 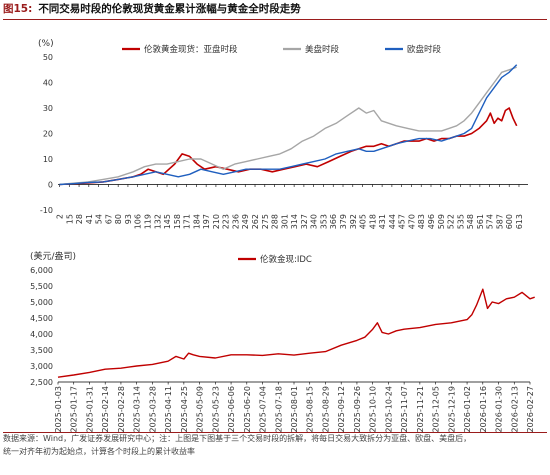 What do you see at coordinates (404, 409) in the screenshot?
I see `chart2-x-tick: 2025-11-07` at bounding box center [404, 409].